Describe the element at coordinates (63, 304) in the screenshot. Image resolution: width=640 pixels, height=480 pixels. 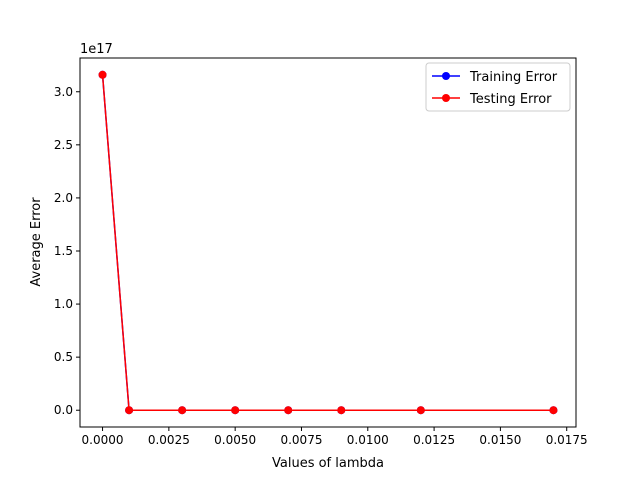
I see `y-tick-label: 1.0` at that location.